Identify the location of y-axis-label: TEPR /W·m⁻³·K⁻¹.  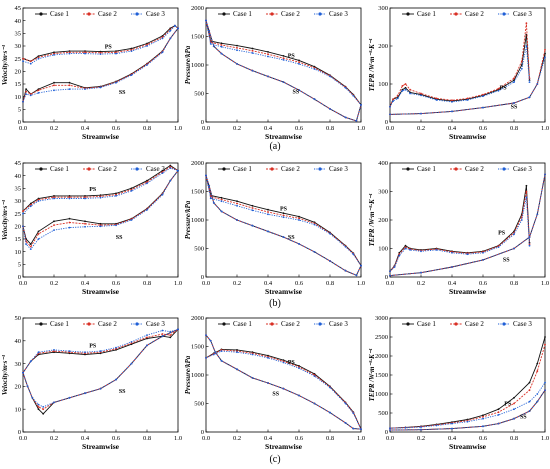
(372, 219).